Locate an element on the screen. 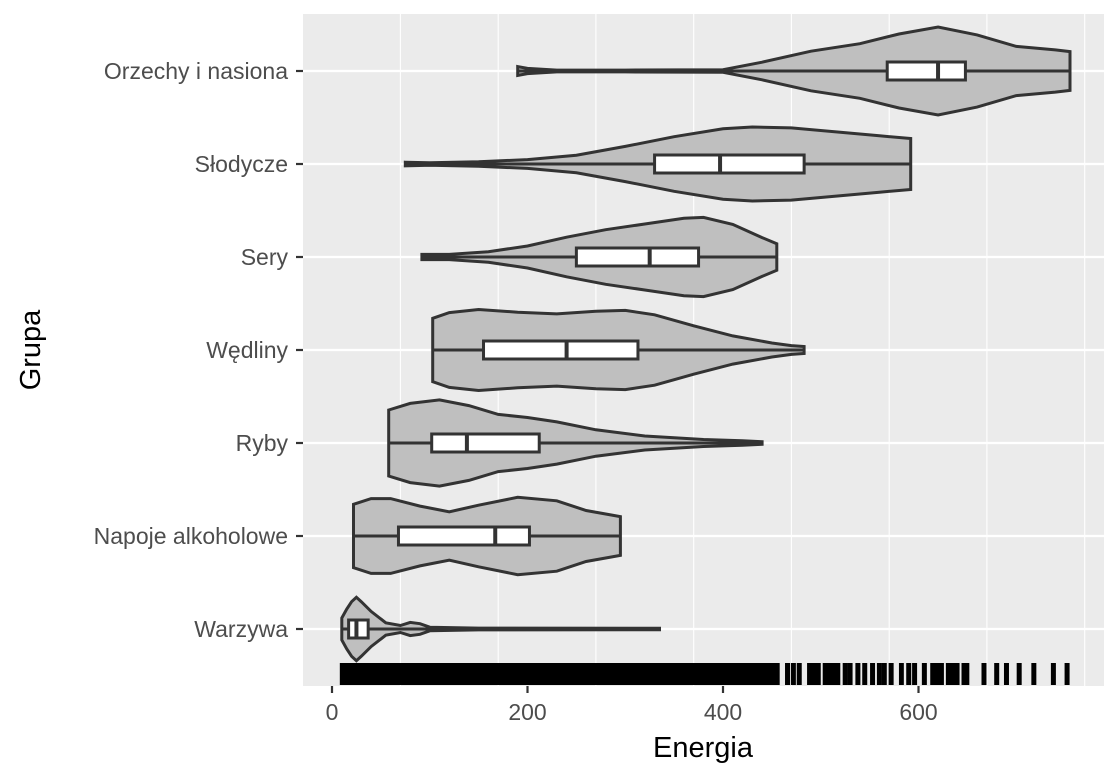 The width and height of the screenshot is (1120, 776). y-tick-label: Słodycze is located at coordinates (241, 164).